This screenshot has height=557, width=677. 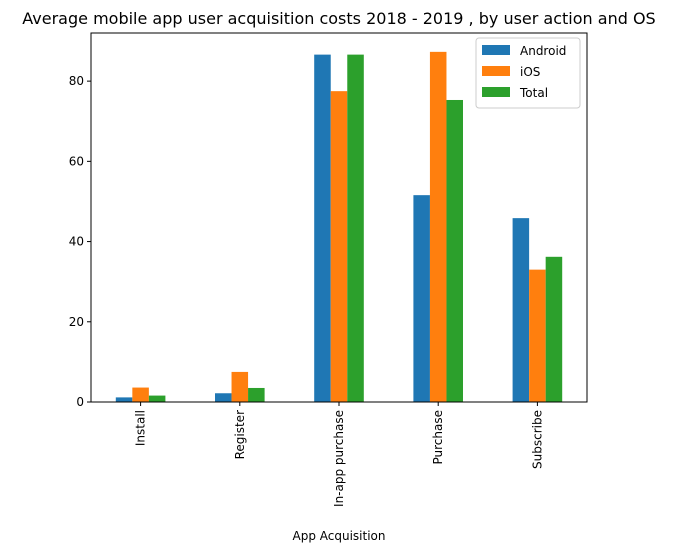 I want to click on bar-ios-purchase, so click(x=438, y=227).